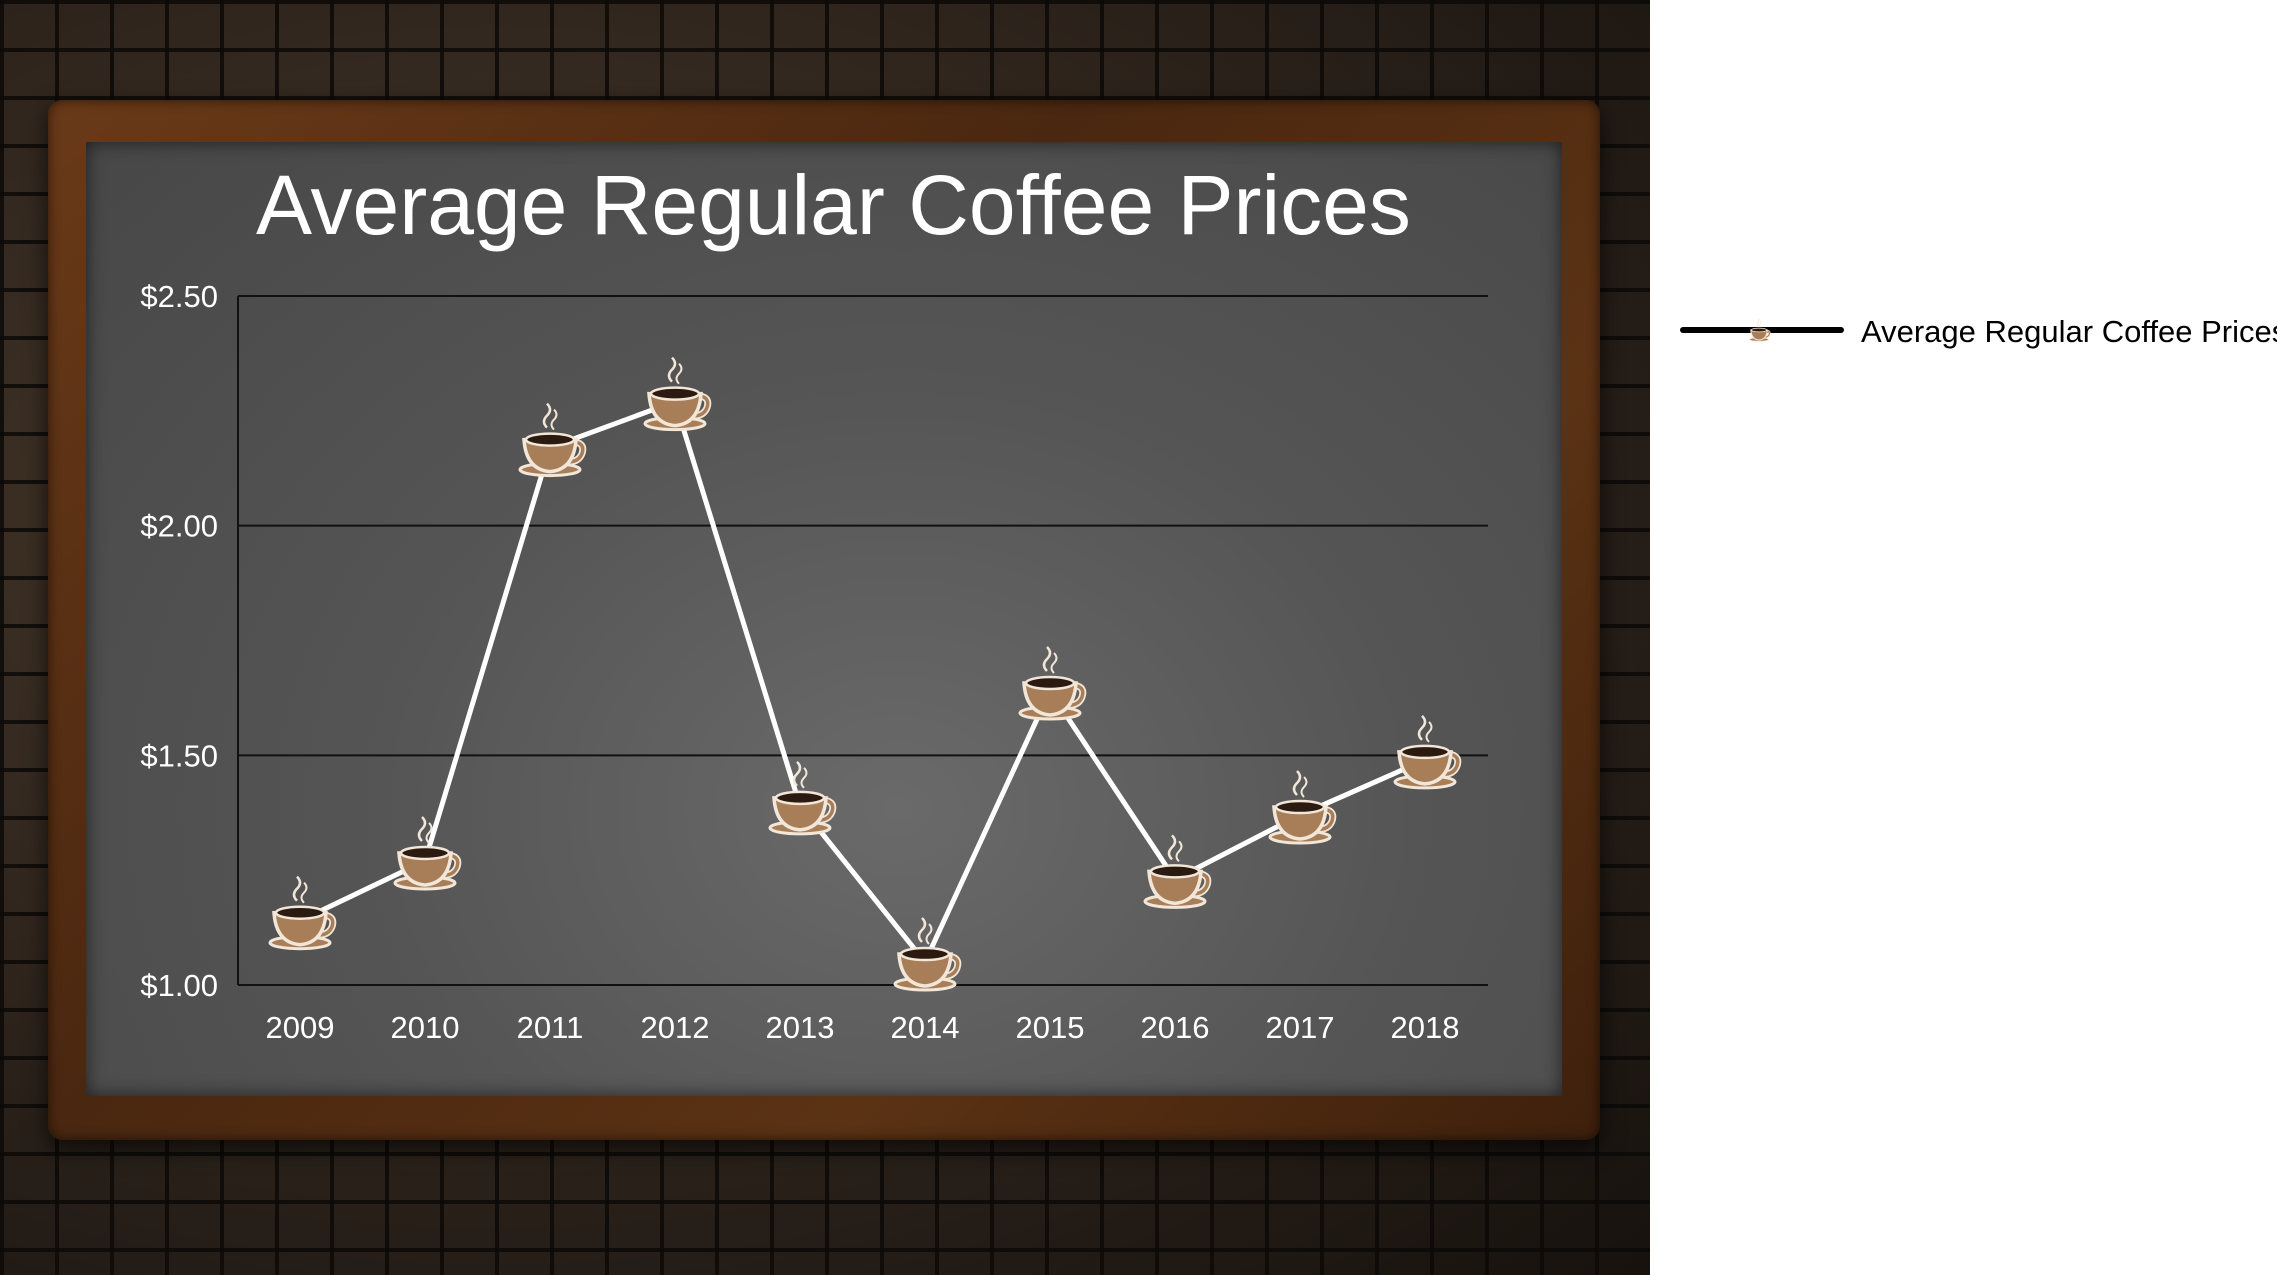  Describe the element at coordinates (675, 1027) in the screenshot. I see `x-tick-label: 2012` at that location.